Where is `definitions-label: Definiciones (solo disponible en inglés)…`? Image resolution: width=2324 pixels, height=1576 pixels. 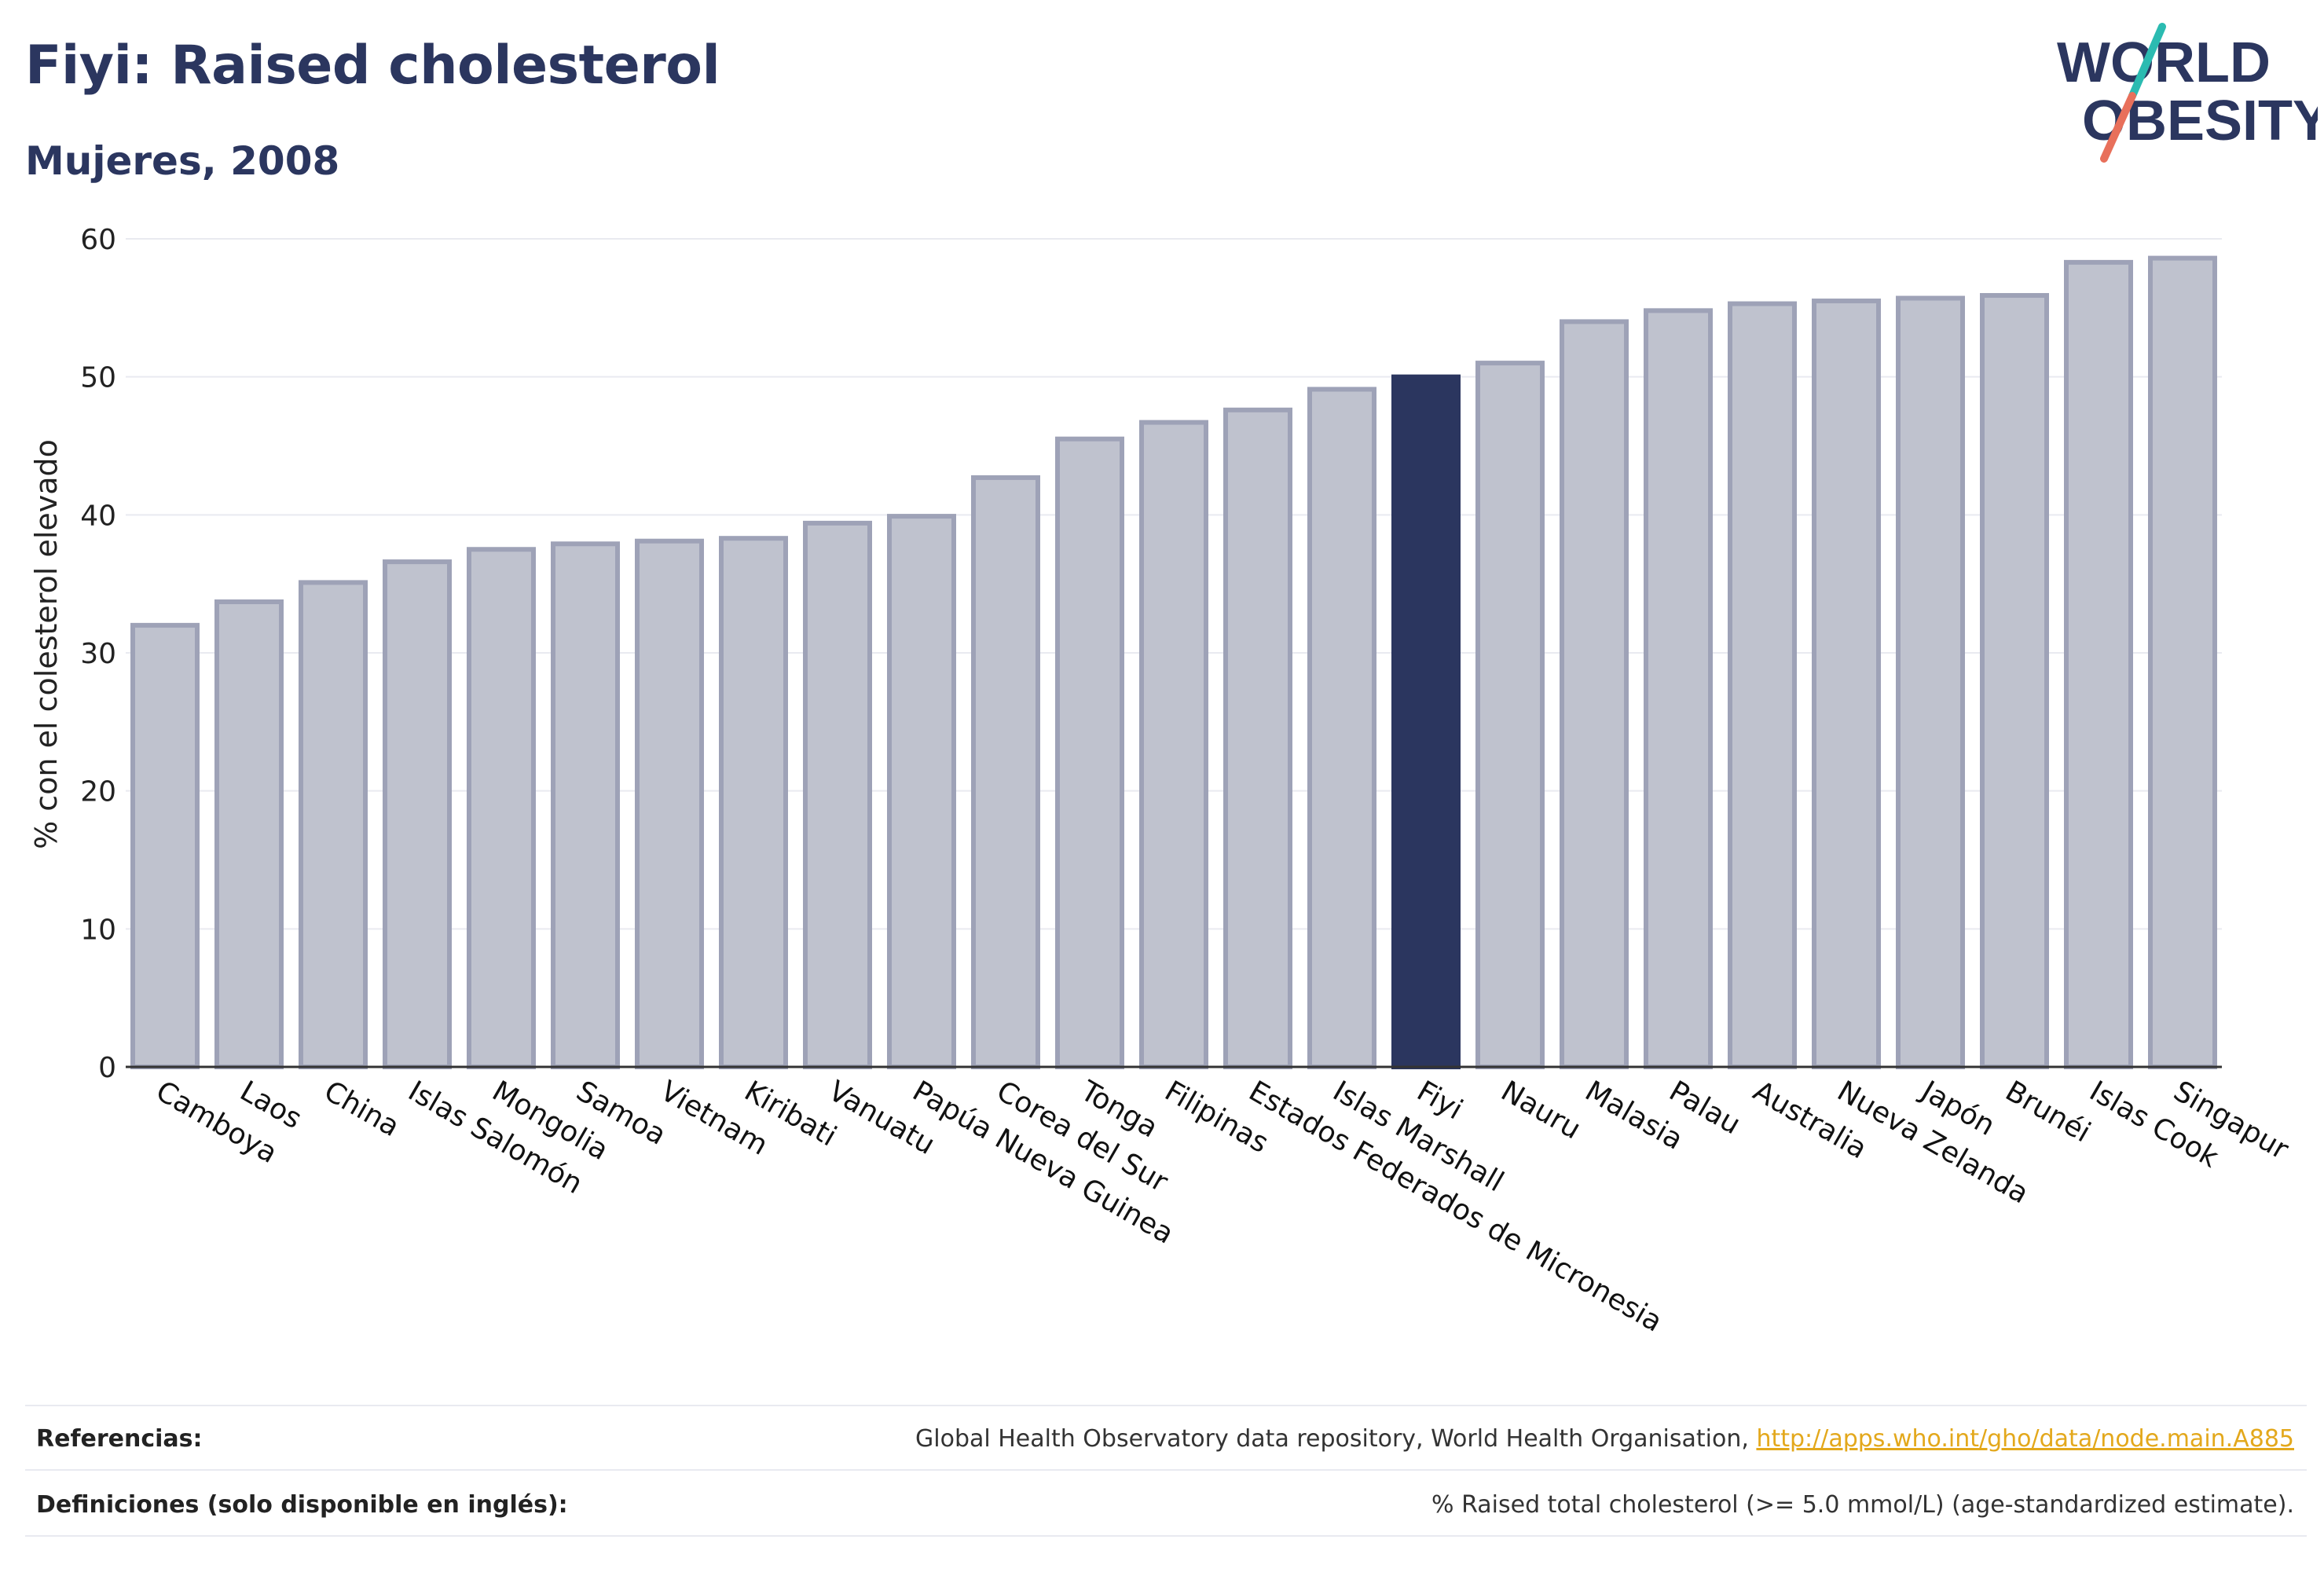
definitions-label: Definiciones (solo disponible en inglés)… is located at coordinates (302, 1505).